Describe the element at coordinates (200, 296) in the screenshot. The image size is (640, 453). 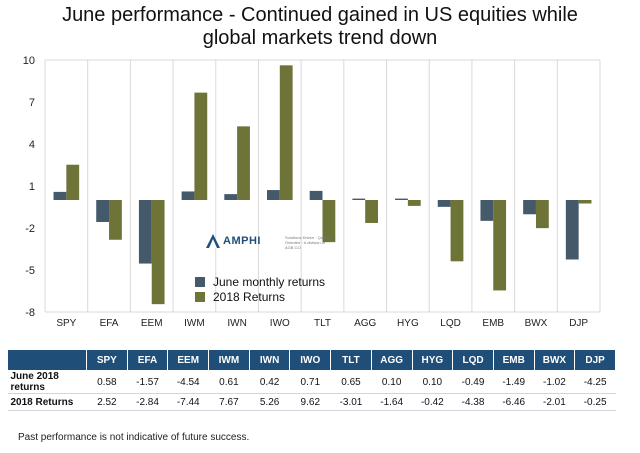
I see `legend-swatch-ytd` at that location.